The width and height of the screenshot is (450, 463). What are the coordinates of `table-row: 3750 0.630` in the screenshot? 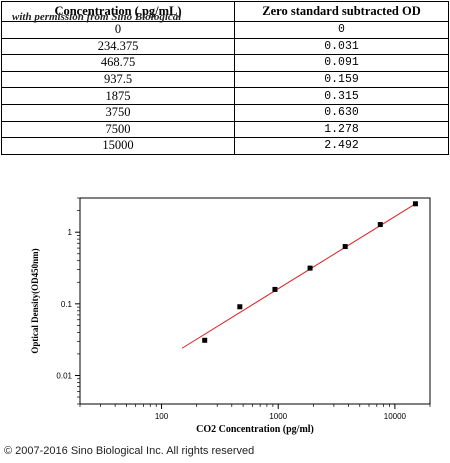 It's located at (225, 112).